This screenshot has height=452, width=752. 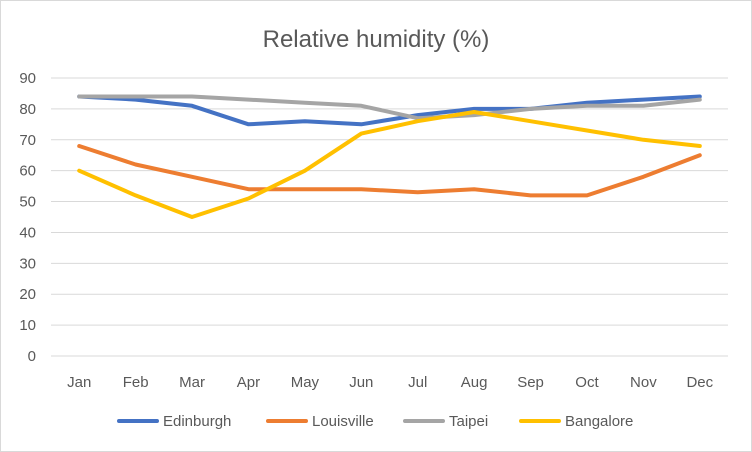 What do you see at coordinates (390, 382) in the screenshot?
I see `x-axis-tick-labels: Jan Feb Mar Apr May Jun Jul Aug Sep Oct Nov Dec` at bounding box center [390, 382].